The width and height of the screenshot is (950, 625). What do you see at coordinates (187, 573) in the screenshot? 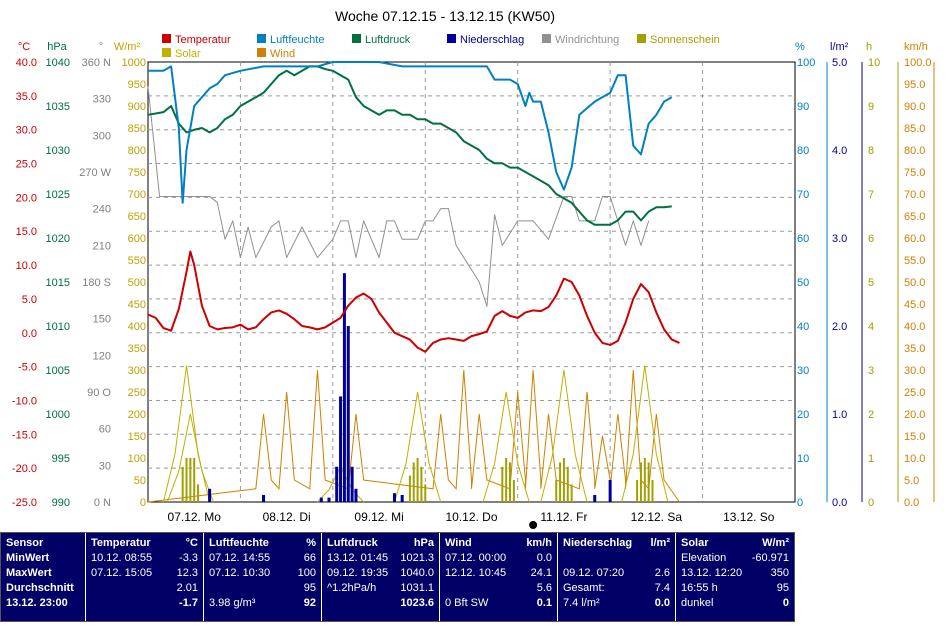
I see `temp-max-value: 12.3` at bounding box center [187, 573].